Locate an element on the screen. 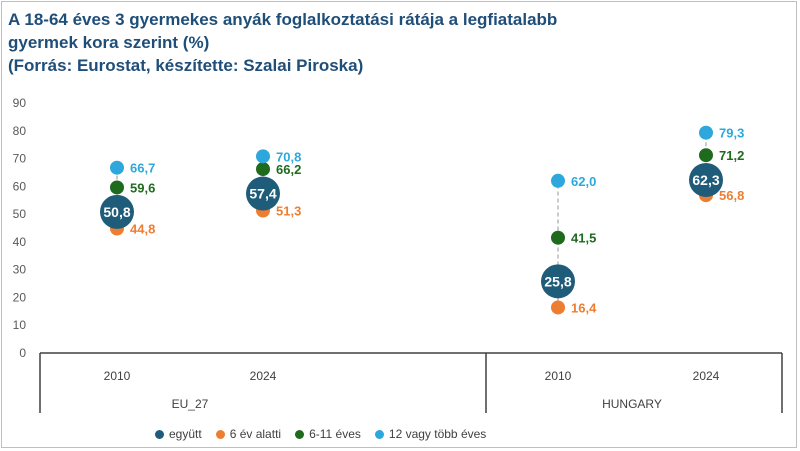  data-label-12-vagy-tobb-eves-2: 62,0 is located at coordinates (583, 181).